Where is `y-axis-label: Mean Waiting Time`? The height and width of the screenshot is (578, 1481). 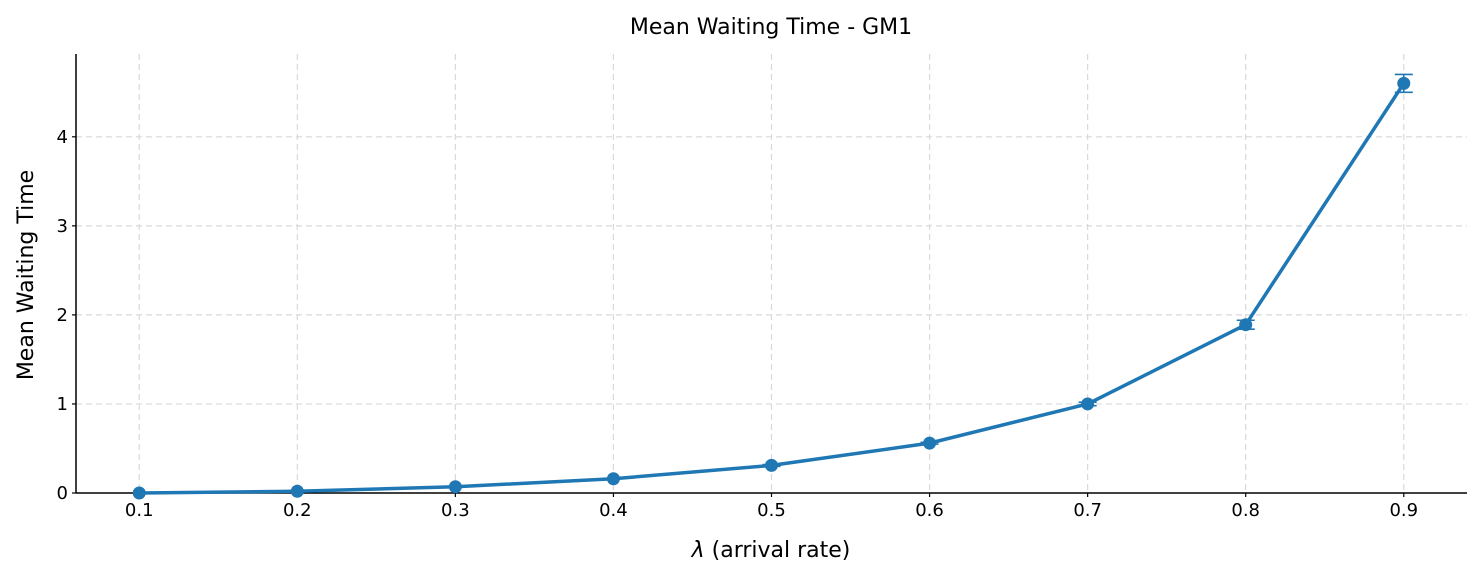
y-axis-label: Mean Waiting Time is located at coordinates (26, 275).